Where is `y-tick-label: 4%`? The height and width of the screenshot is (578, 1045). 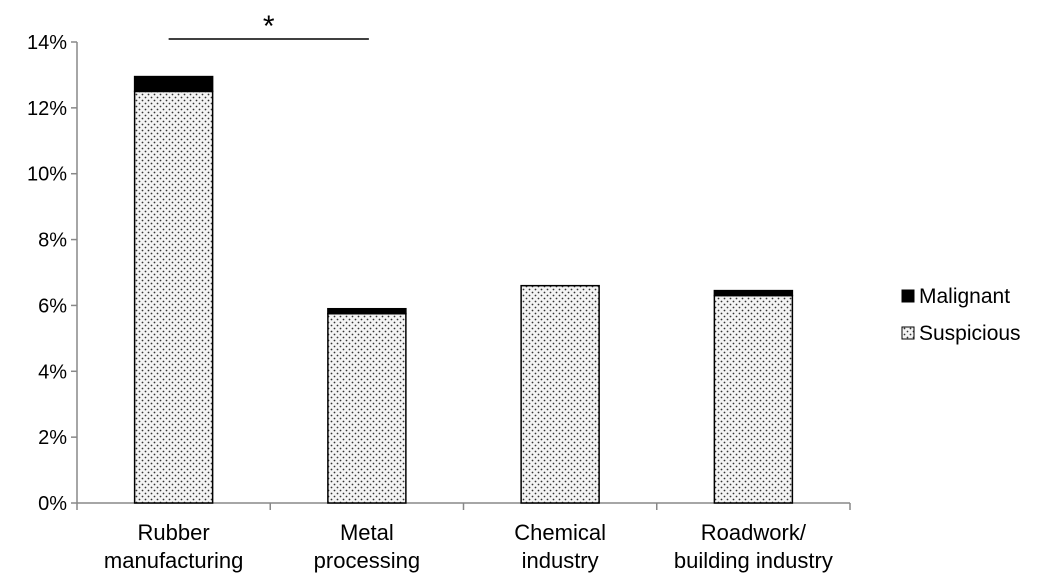
y-tick-label: 4% is located at coordinates (52, 372).